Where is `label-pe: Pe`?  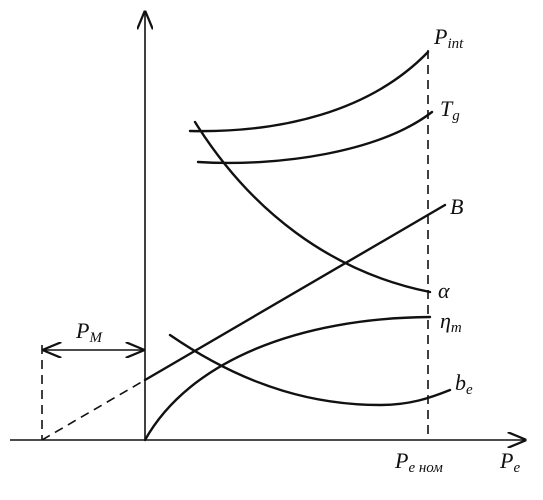 label-pe: Pe is located at coordinates (509, 462).